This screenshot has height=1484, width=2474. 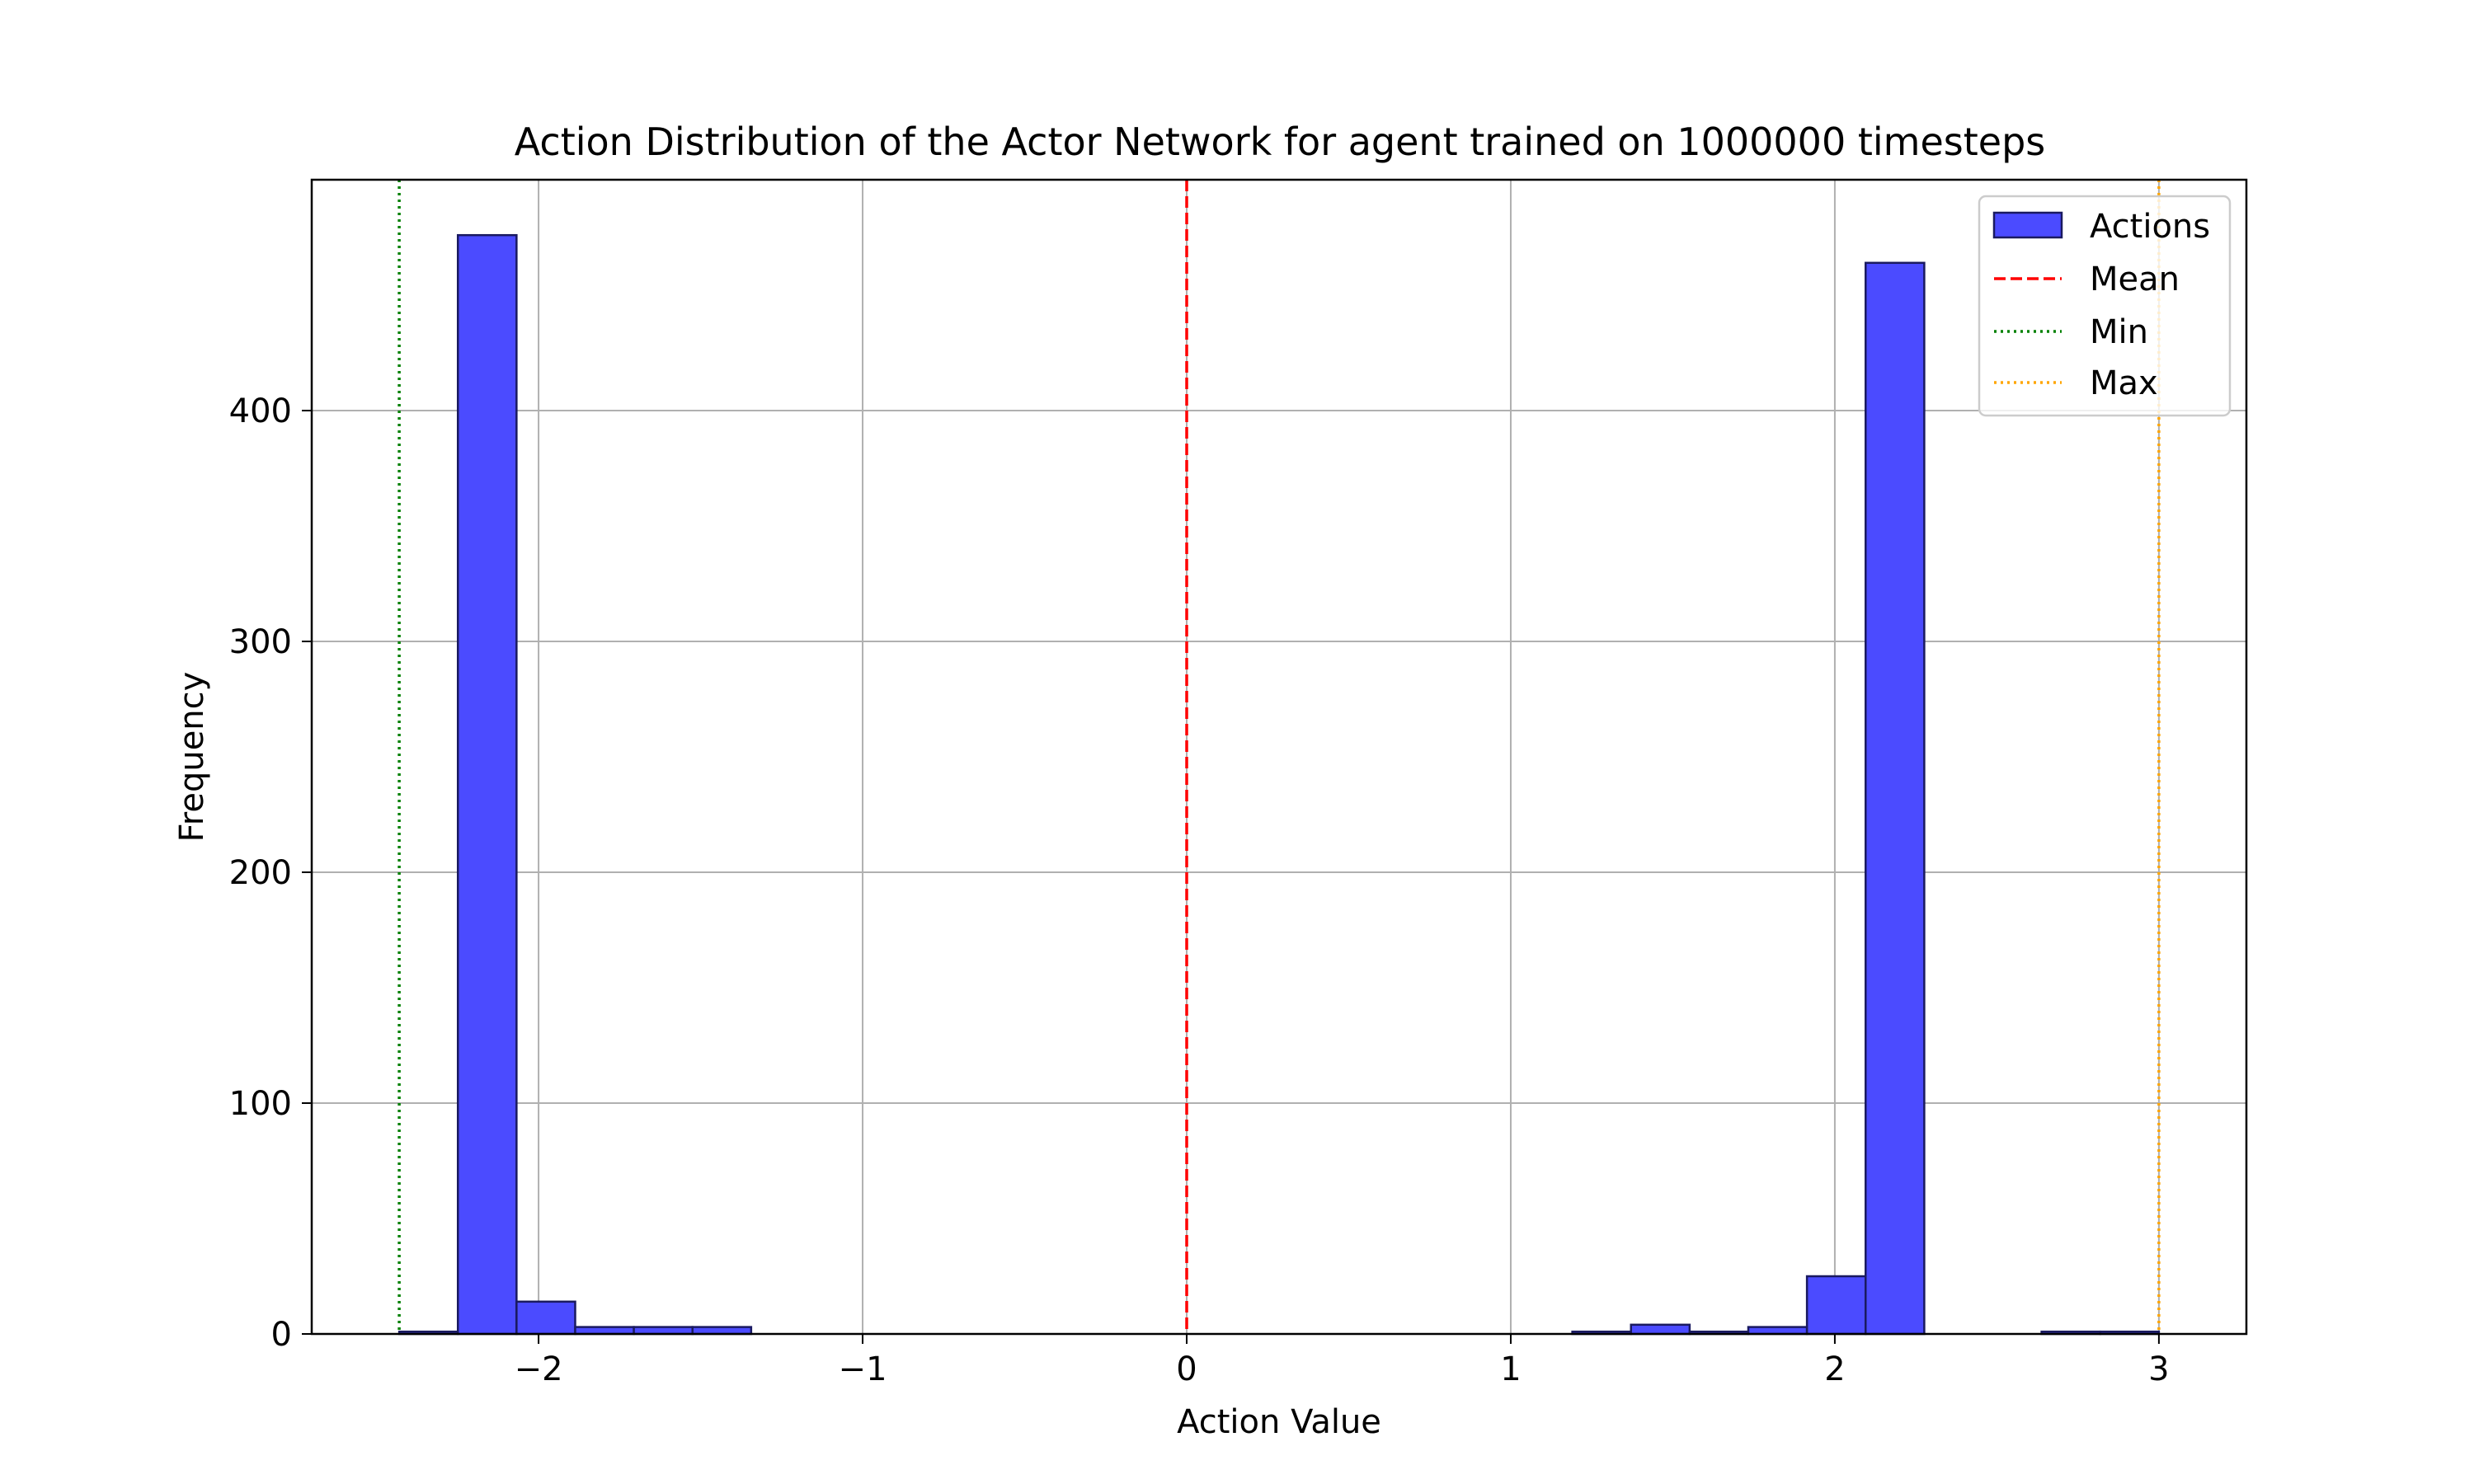 I want to click on x-tick-label-1: −1, so click(x=863, y=1369).